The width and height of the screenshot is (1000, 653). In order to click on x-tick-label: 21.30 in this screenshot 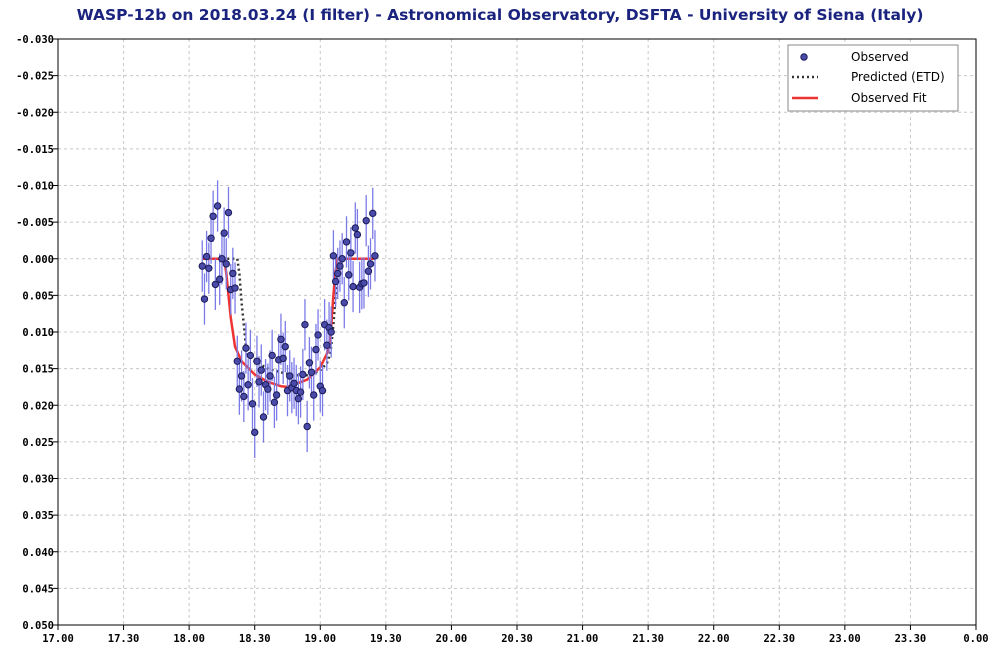, I will do `click(648, 639)`.